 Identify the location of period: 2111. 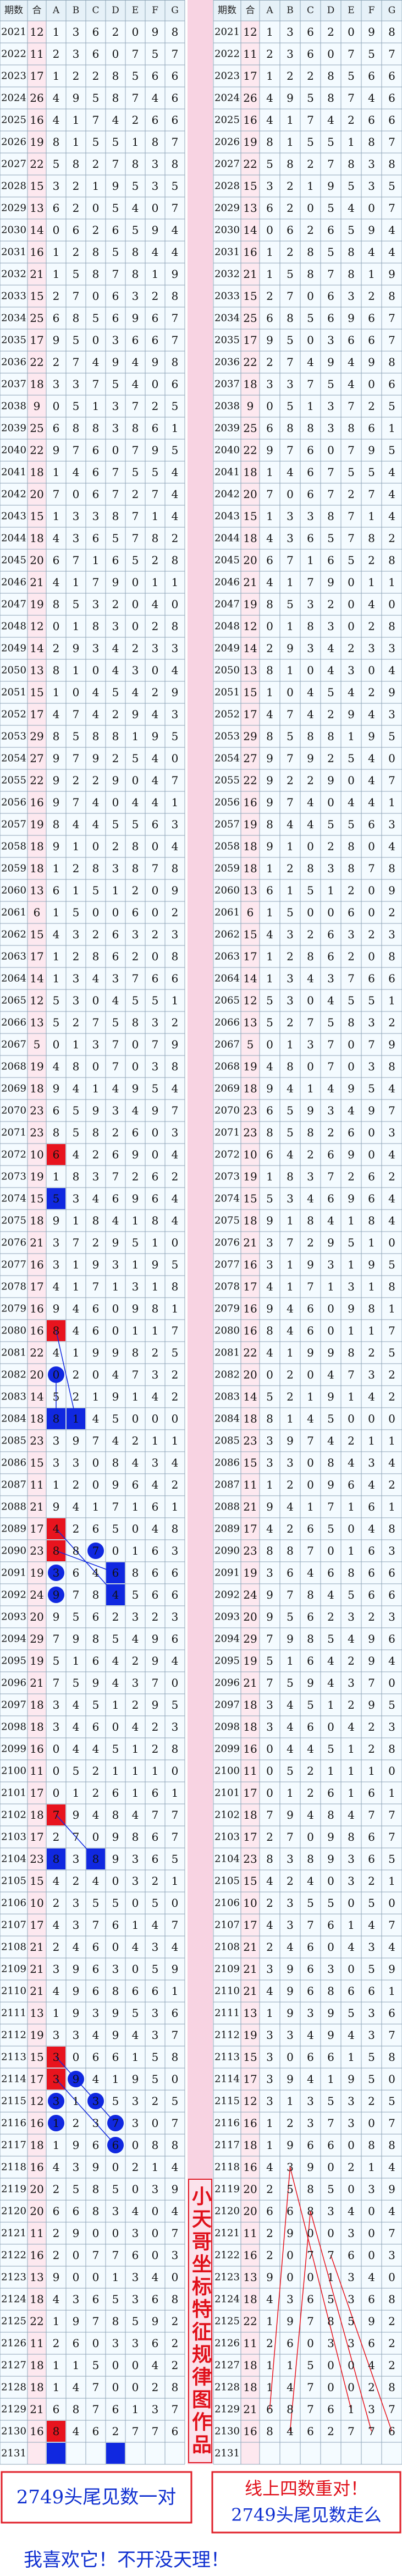
(13, 2013).